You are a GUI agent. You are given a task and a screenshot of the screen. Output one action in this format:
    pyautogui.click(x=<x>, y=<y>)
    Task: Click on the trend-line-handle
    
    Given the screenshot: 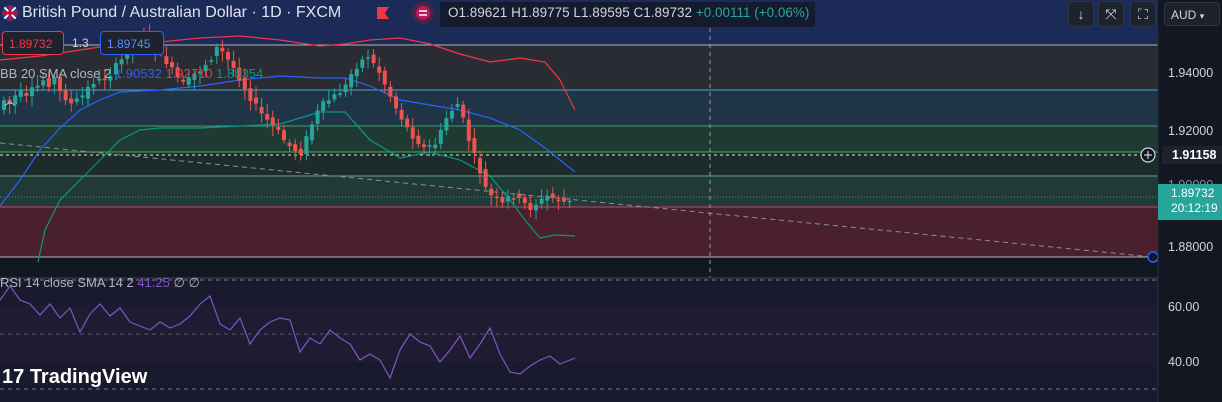 What is the action you would take?
    pyautogui.click(x=1153, y=257)
    